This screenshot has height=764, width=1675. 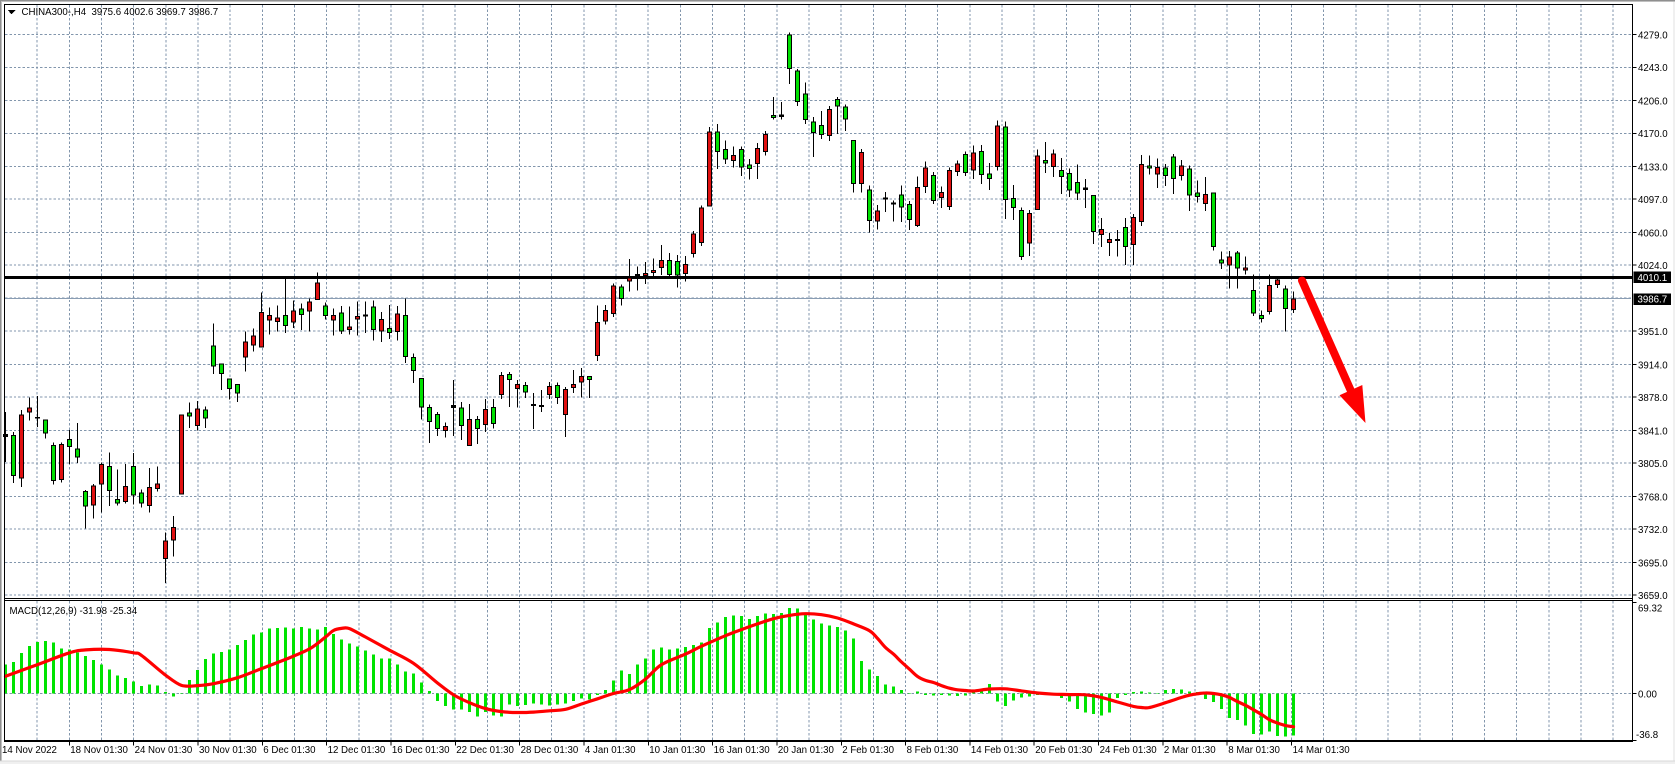 I want to click on svg-text: 8 Feb 01:30, so click(x=933, y=750).